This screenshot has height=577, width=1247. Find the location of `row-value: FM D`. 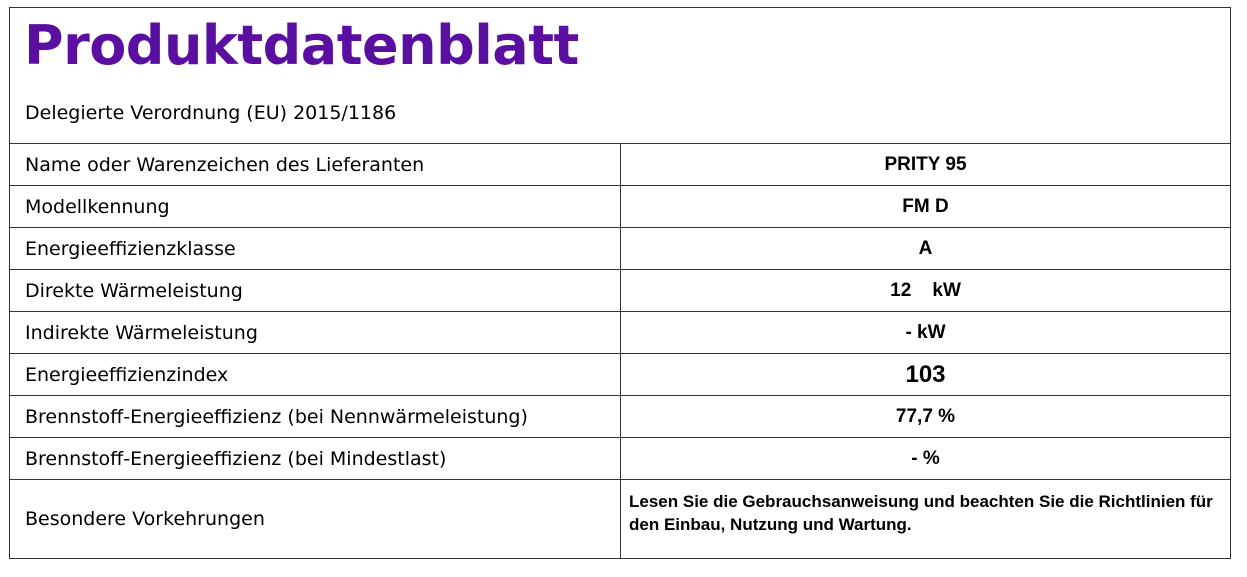

row-value: FM D is located at coordinates (925, 206).